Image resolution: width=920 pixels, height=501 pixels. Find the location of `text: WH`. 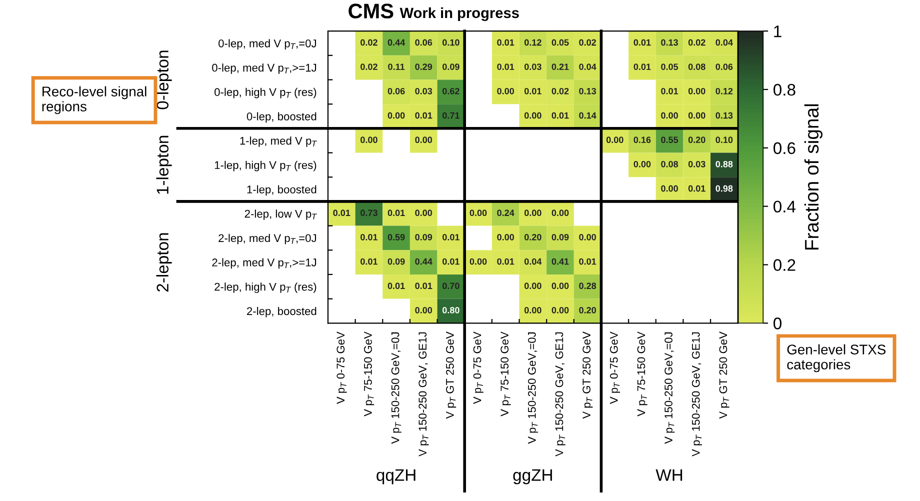

text: WH is located at coordinates (669, 475).